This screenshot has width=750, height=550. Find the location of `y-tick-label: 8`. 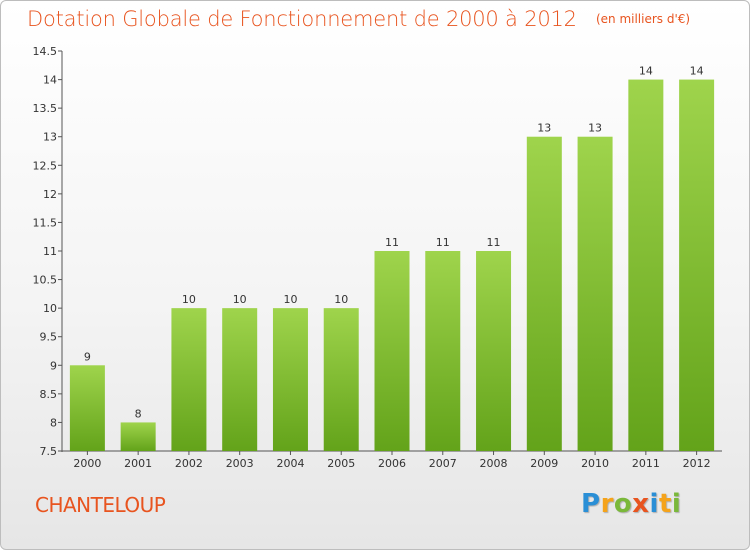

y-tick-label: 8 is located at coordinates (53, 422).